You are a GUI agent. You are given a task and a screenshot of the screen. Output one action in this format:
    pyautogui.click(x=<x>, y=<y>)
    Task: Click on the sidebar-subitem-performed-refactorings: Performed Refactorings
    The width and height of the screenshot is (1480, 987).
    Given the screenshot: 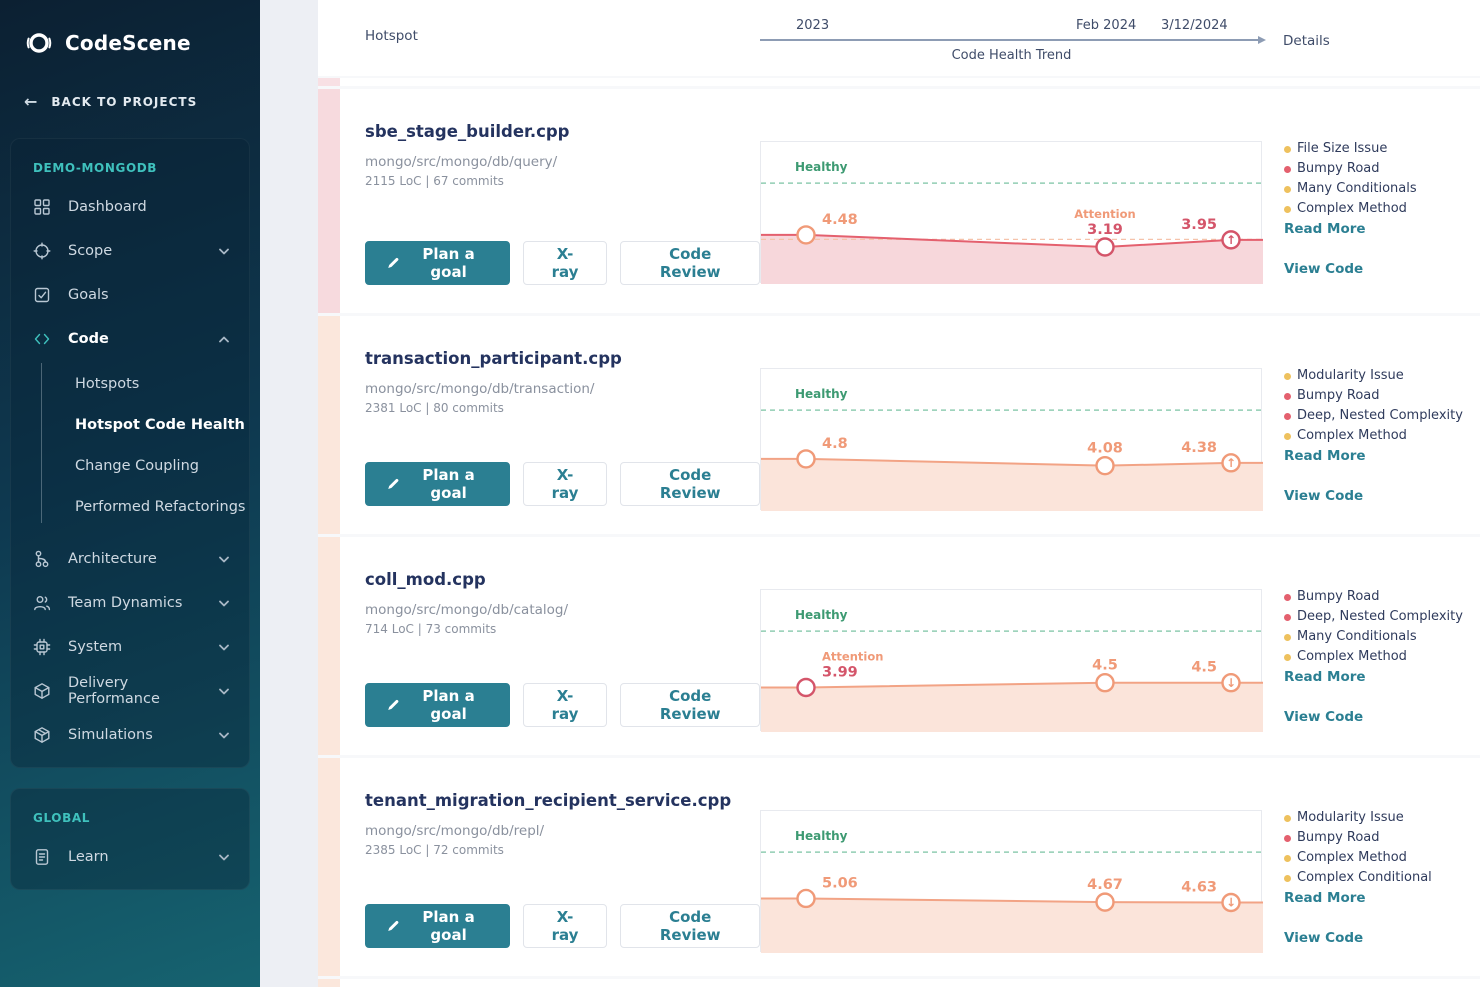 What is the action you would take?
    pyautogui.click(x=160, y=506)
    